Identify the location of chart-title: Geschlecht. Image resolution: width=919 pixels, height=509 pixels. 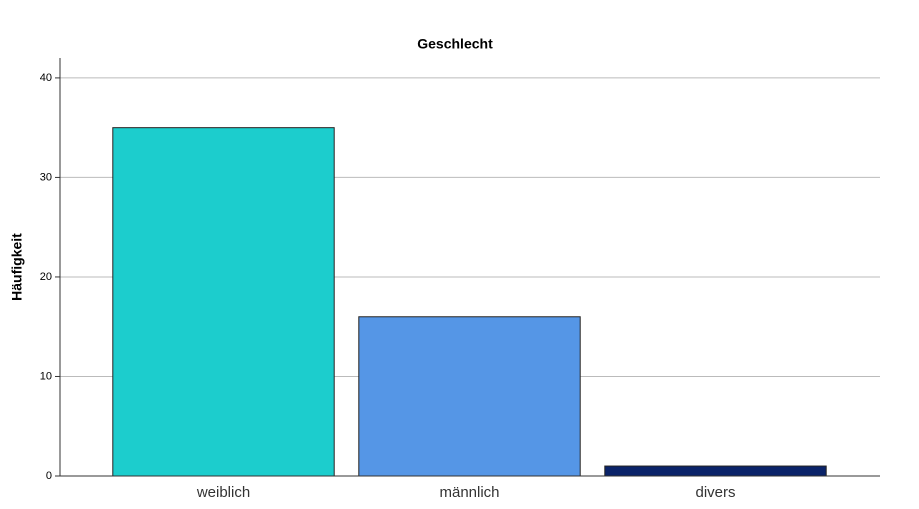
(455, 44).